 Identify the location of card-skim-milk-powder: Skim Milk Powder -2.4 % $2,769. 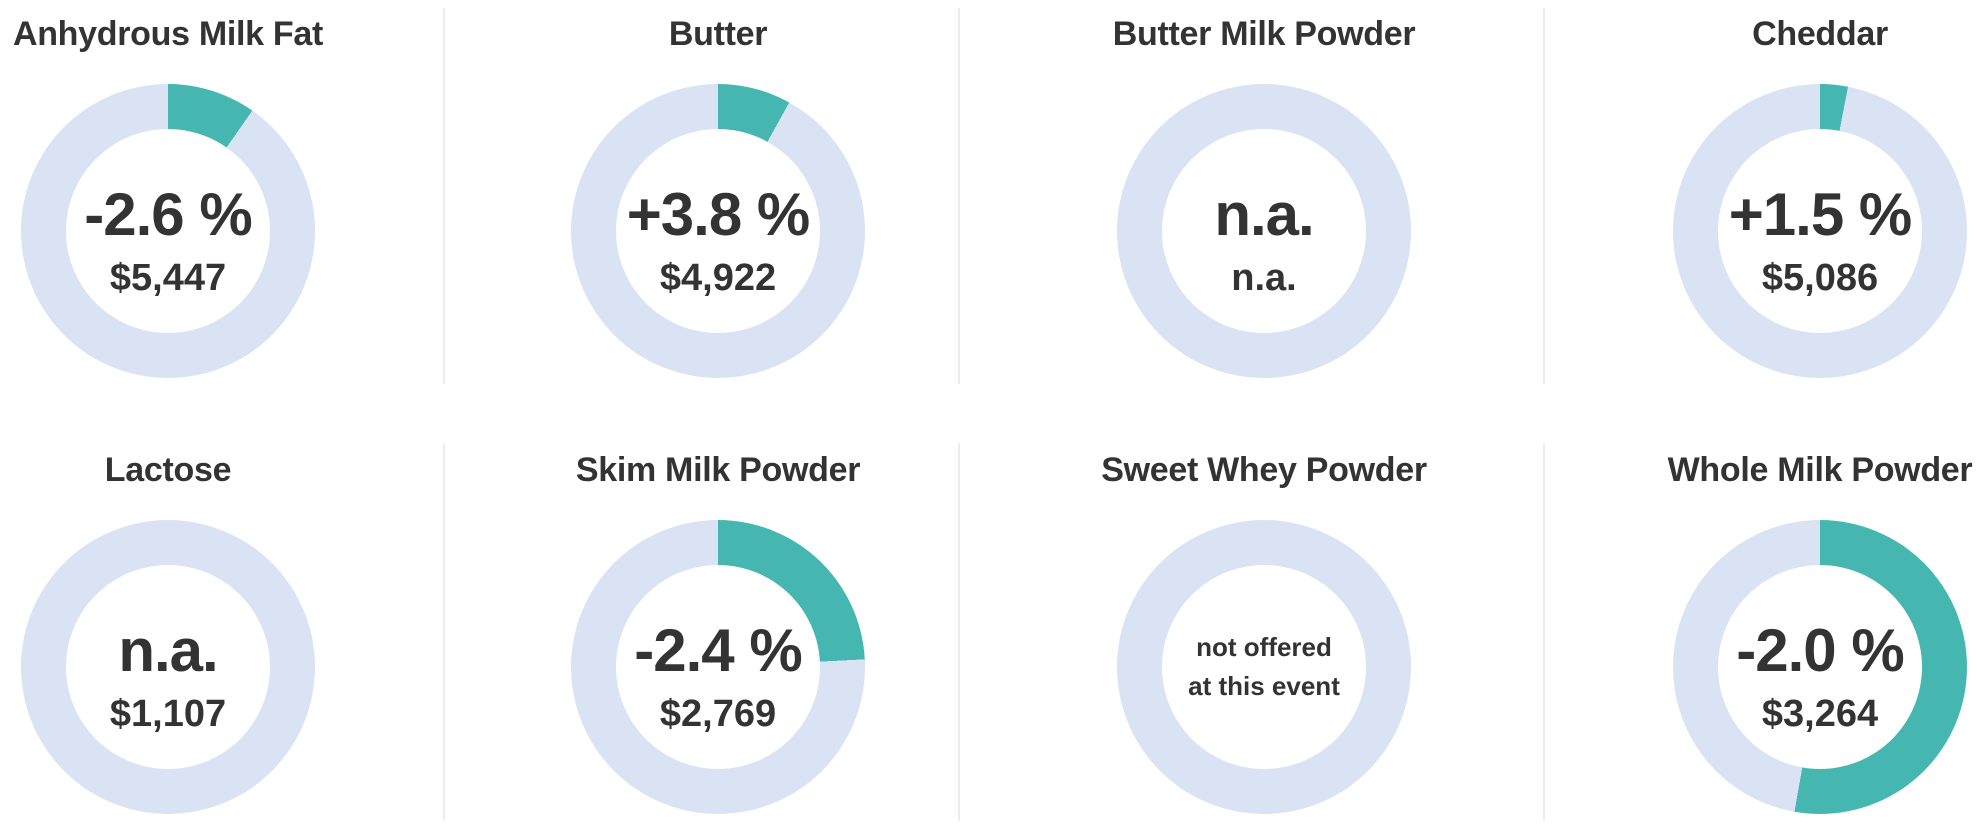
(718, 632).